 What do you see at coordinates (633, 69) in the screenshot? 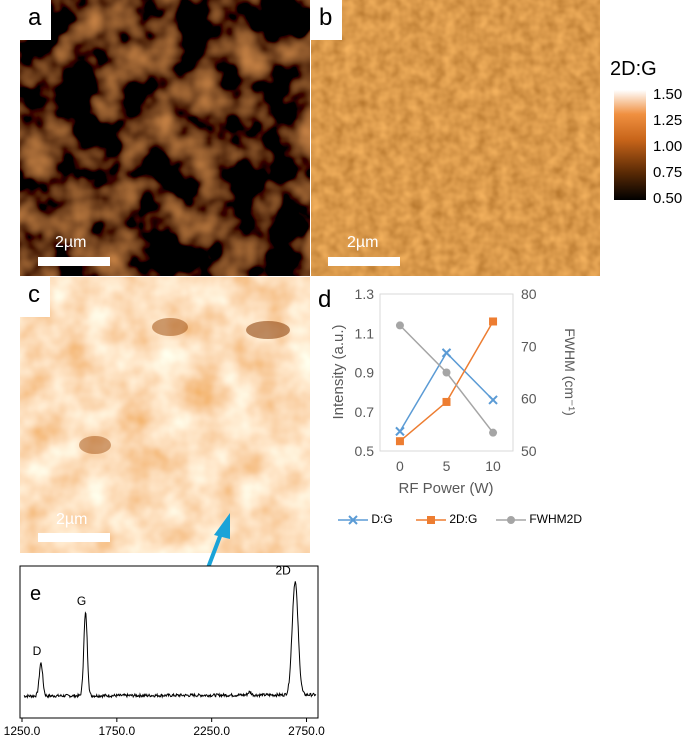
I see `colorbar-title: 2D:G` at bounding box center [633, 69].